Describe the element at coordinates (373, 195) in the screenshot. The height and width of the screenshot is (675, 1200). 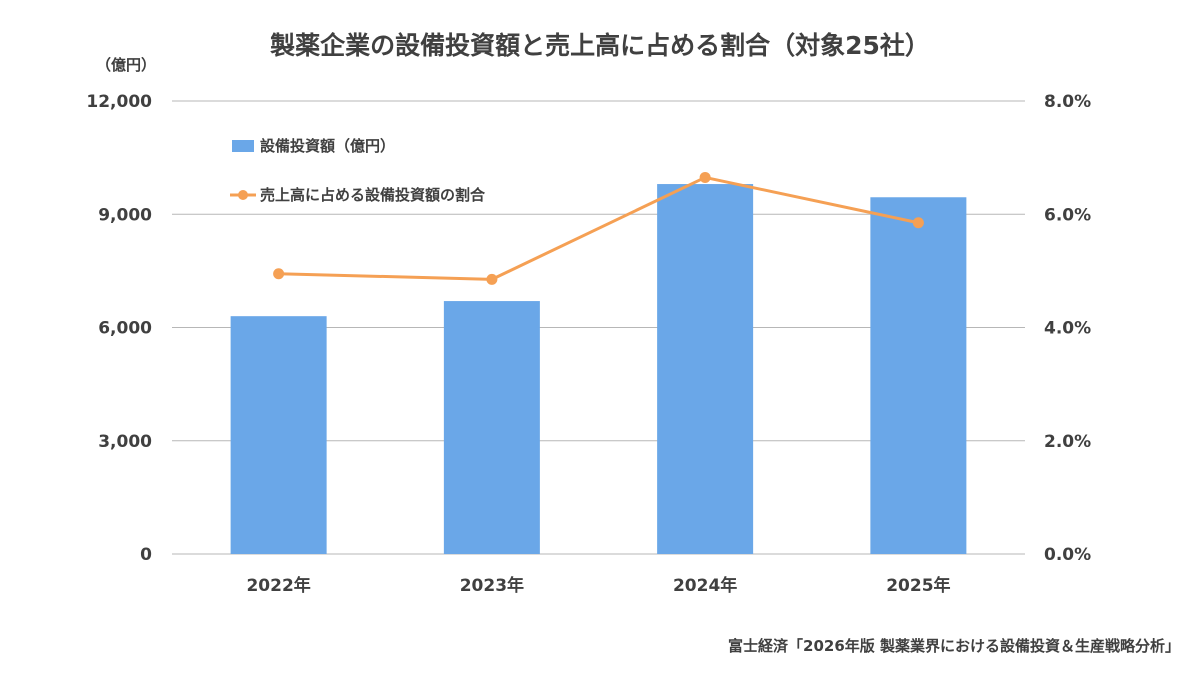
I see `legend-line-label: 売上高に占める設備投資額の割合` at that location.